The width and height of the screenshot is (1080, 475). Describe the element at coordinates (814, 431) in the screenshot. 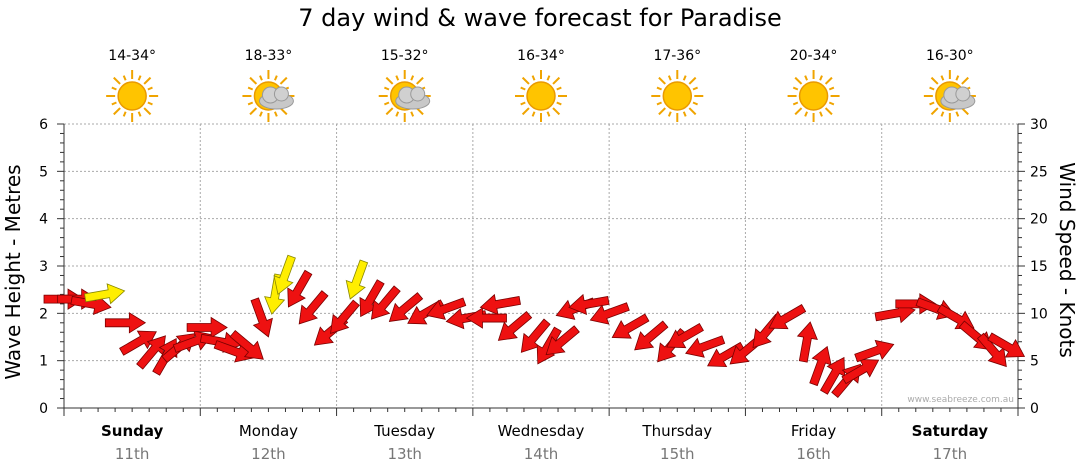

I see `day-name: Friday` at that location.